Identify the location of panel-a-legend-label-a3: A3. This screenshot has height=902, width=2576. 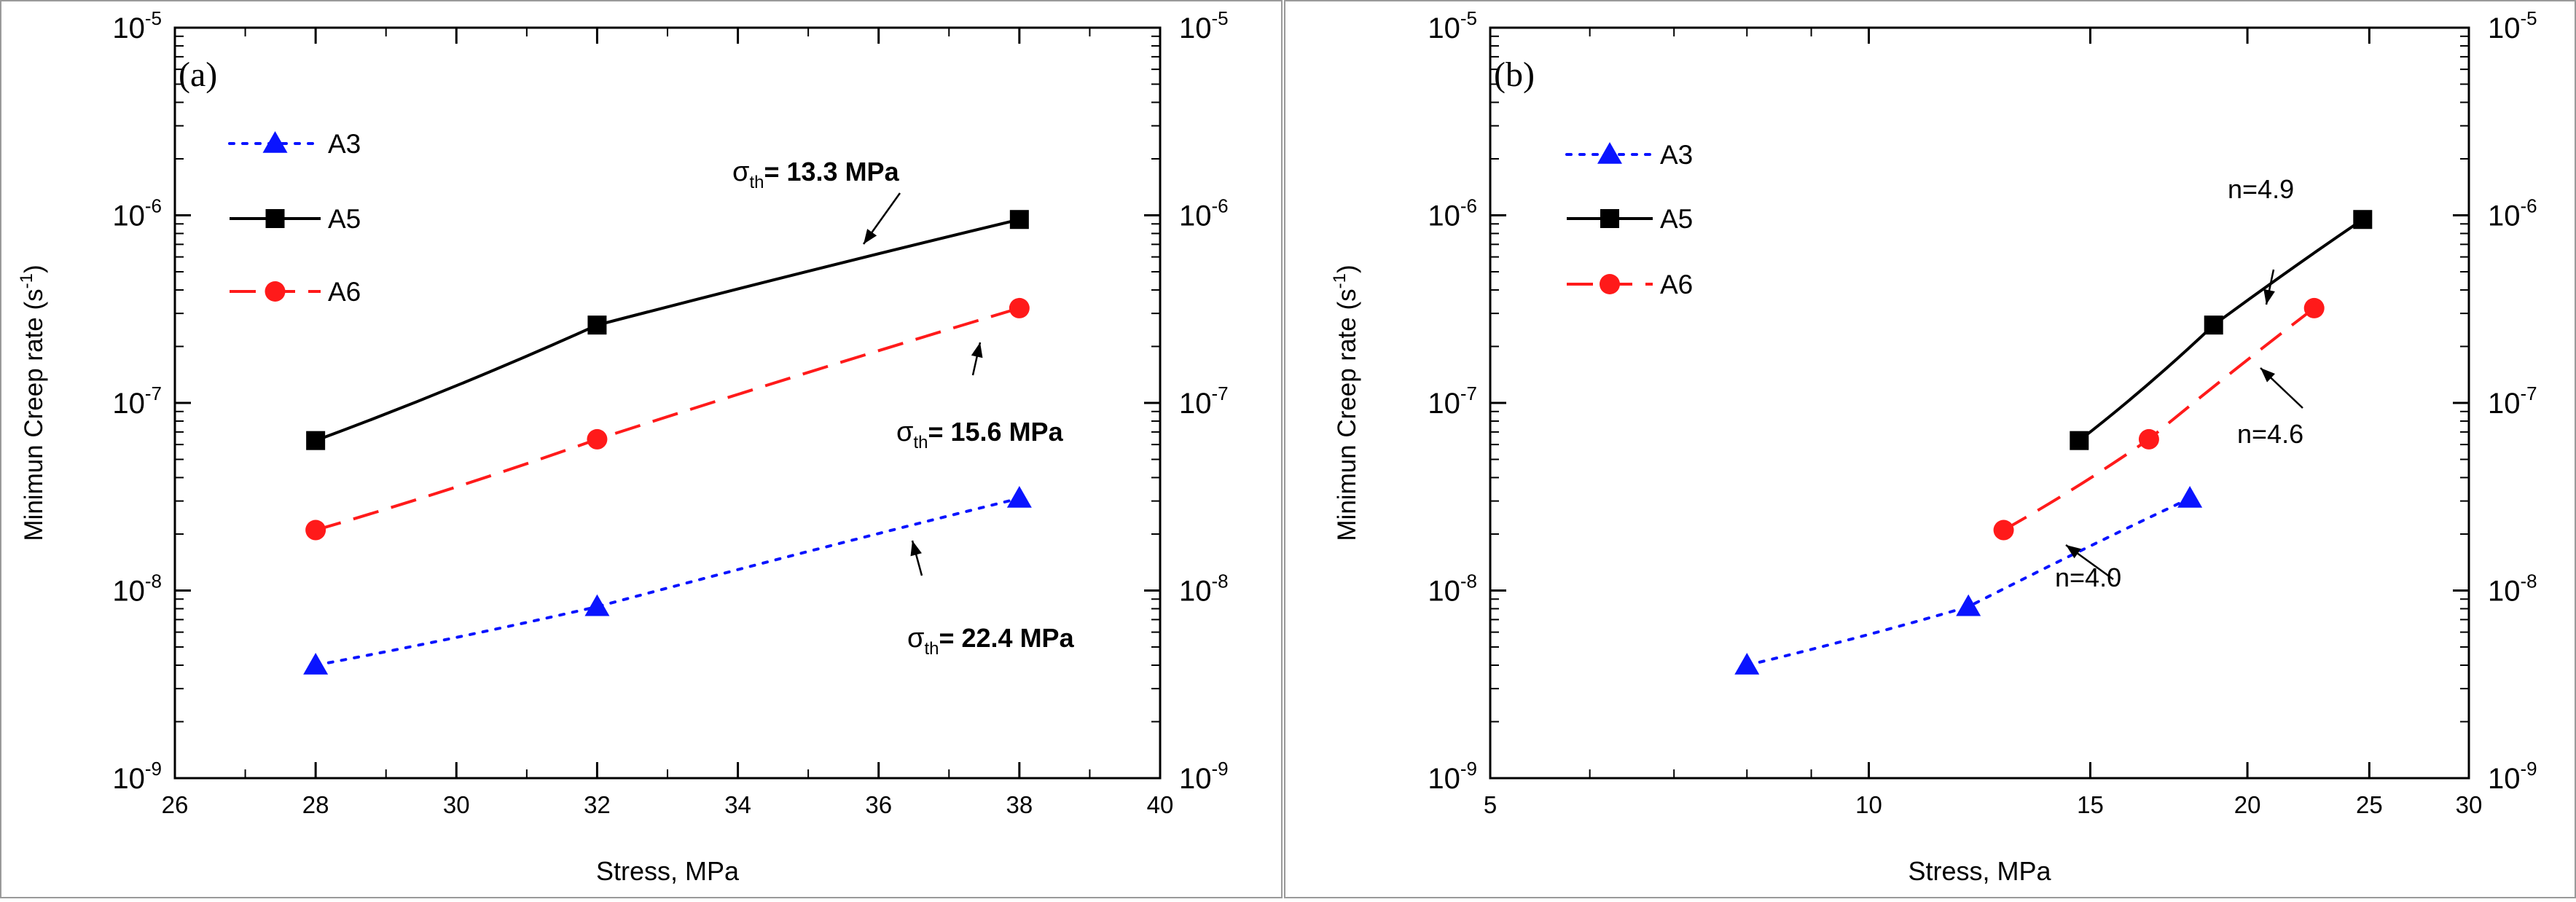
(344, 144).